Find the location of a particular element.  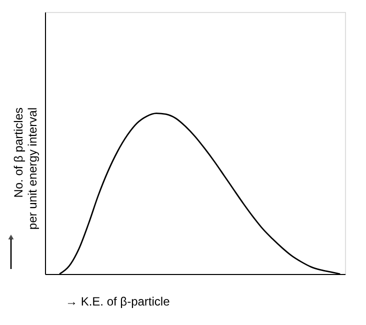

x-axis-title: → K.E. of β-particle is located at coordinates (118, 301).